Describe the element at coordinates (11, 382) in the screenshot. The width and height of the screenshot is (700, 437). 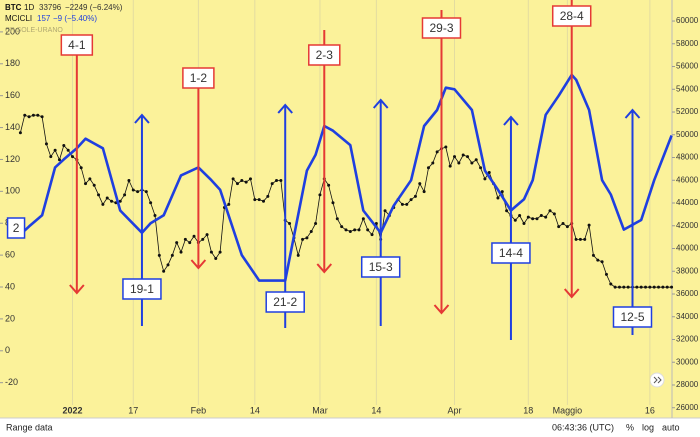
I see `y-tick-label: -20` at that location.